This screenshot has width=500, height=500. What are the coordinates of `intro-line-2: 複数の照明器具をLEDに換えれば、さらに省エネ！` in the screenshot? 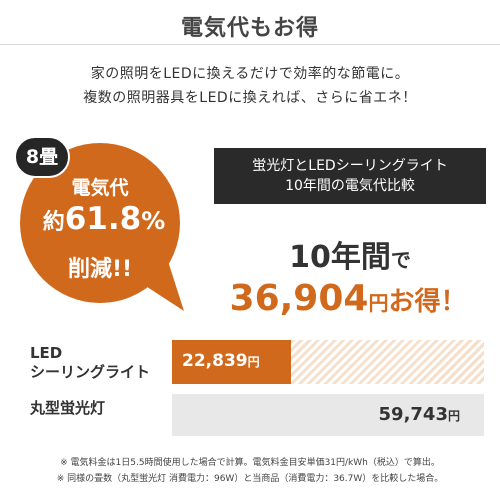 It's located at (250, 98).